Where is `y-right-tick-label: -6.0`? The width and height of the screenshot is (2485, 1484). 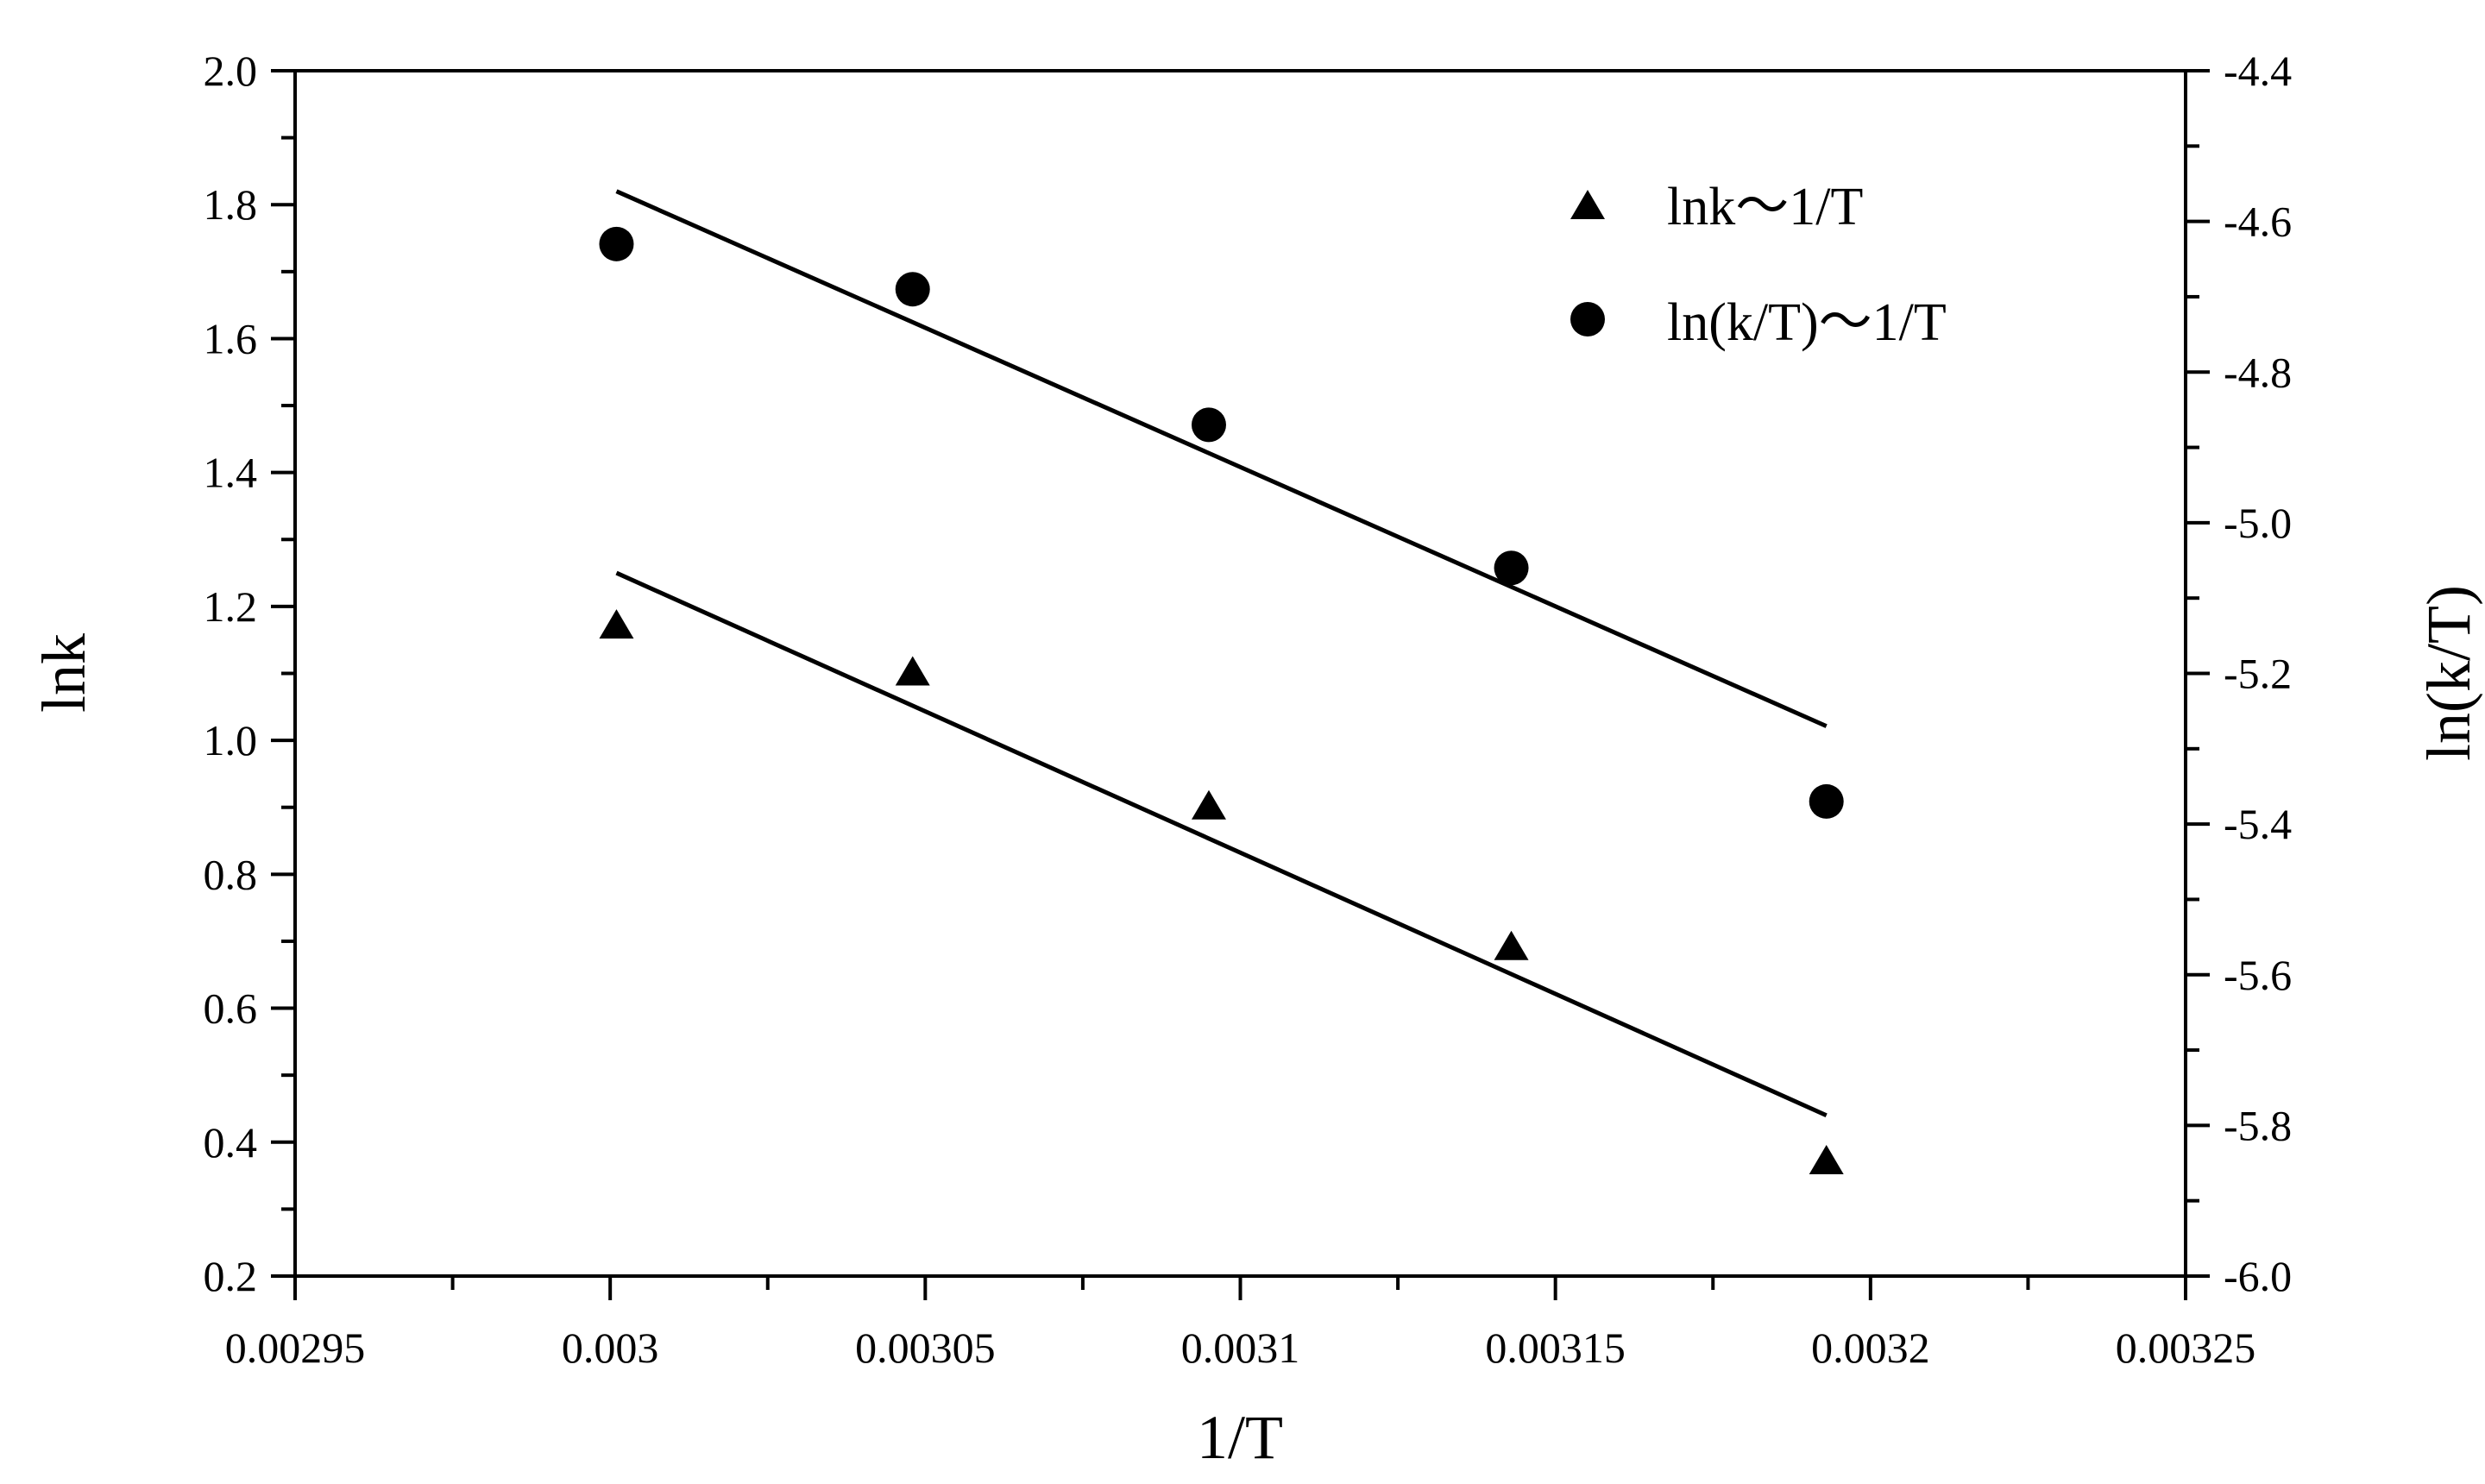
y-right-tick-label: -6.0 is located at coordinates (2258, 1276).